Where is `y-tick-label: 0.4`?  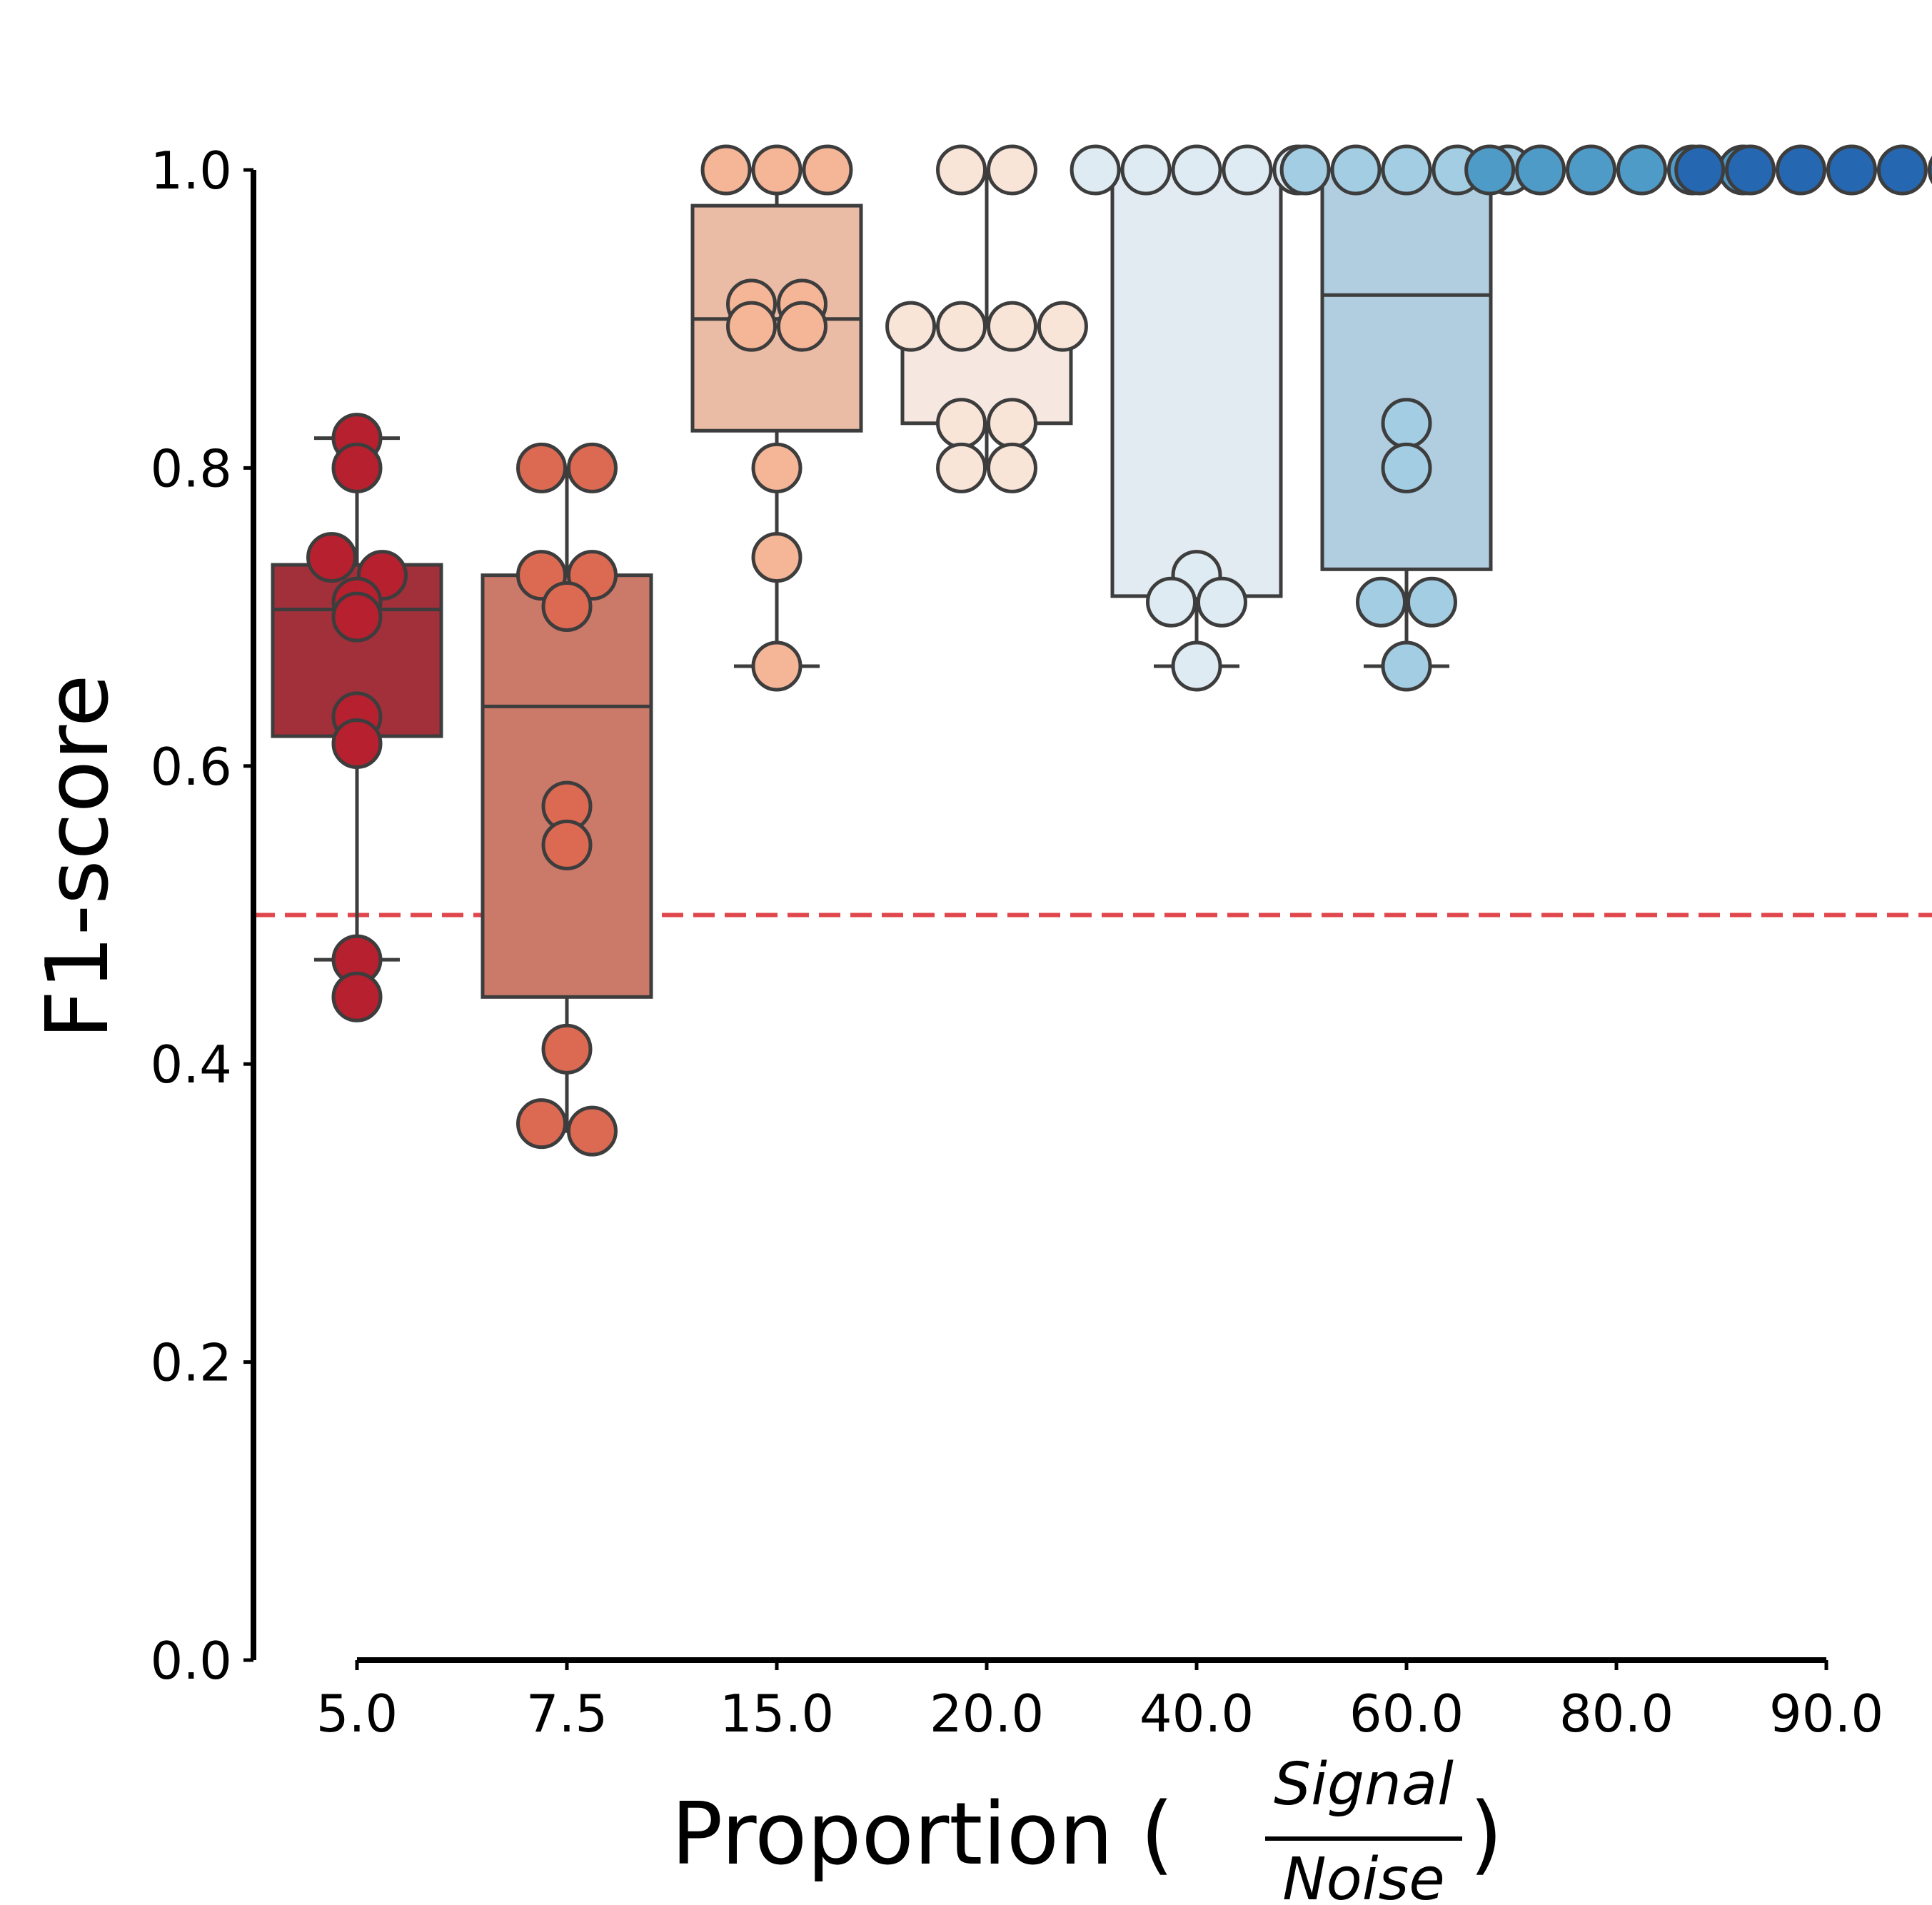 y-tick-label: 0.4 is located at coordinates (191, 1065).